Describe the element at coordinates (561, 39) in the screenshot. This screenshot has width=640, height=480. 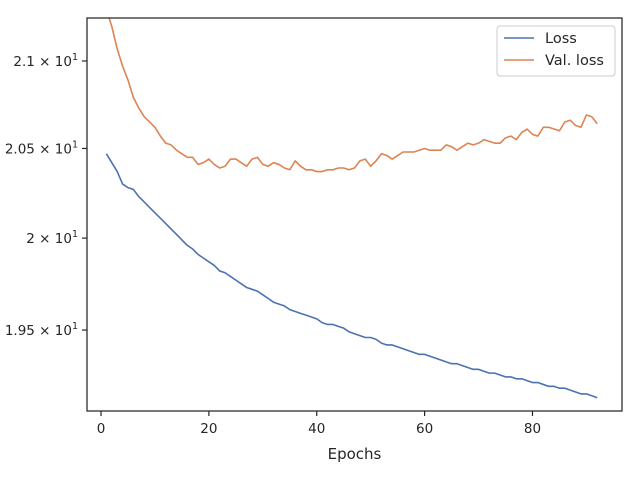
I see `legend-loss-label: Loss` at that location.